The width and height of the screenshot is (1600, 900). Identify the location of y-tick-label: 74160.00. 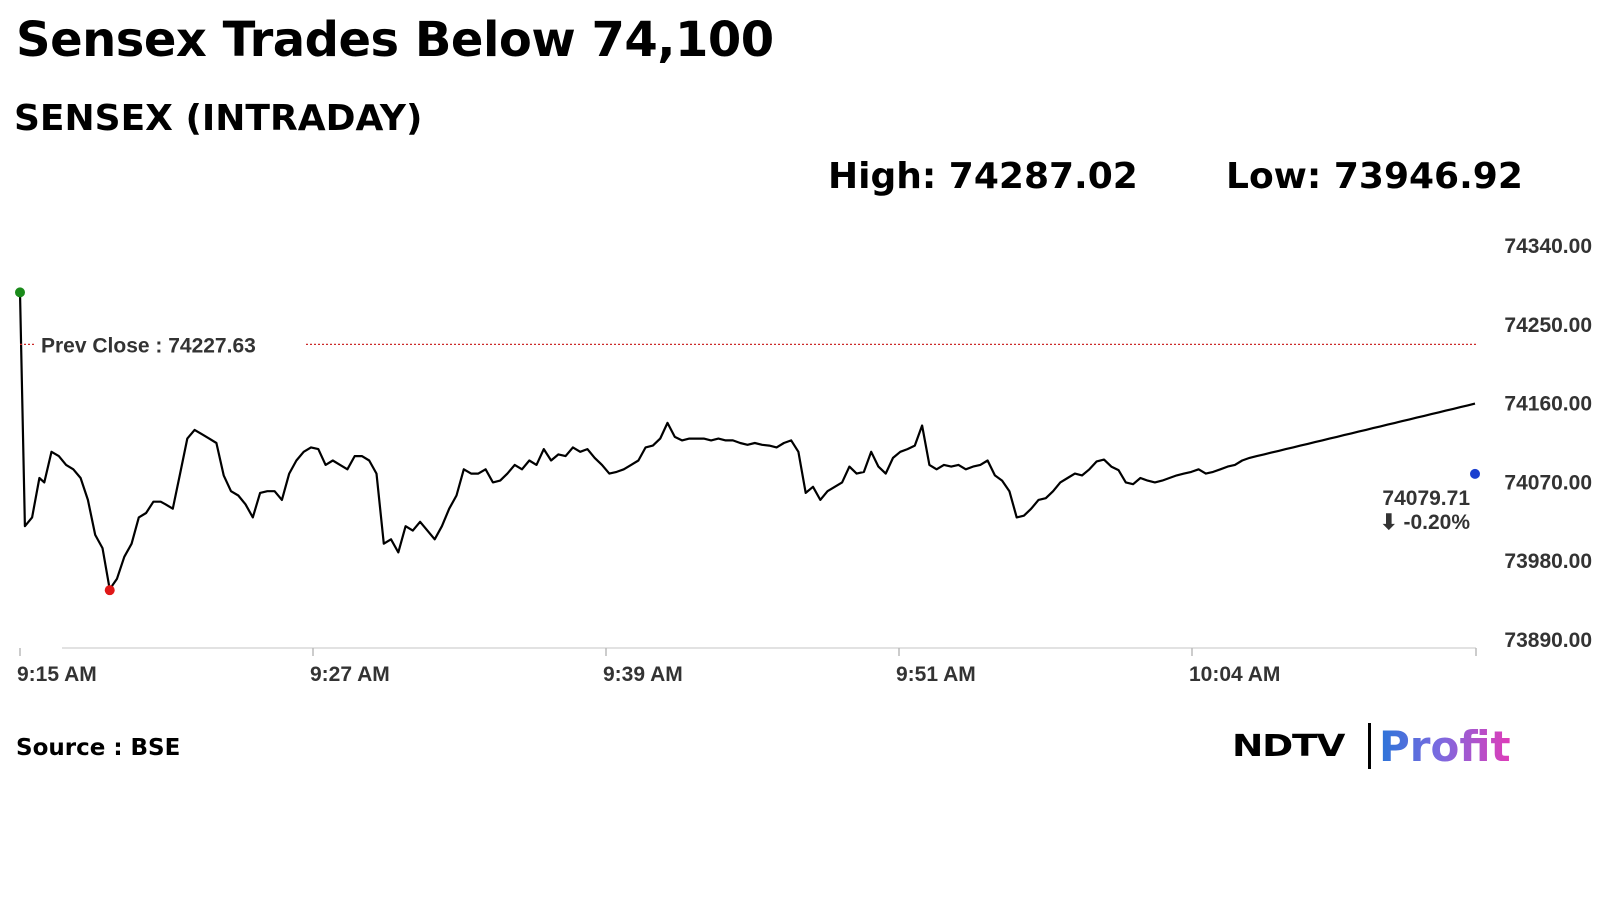
(1548, 404).